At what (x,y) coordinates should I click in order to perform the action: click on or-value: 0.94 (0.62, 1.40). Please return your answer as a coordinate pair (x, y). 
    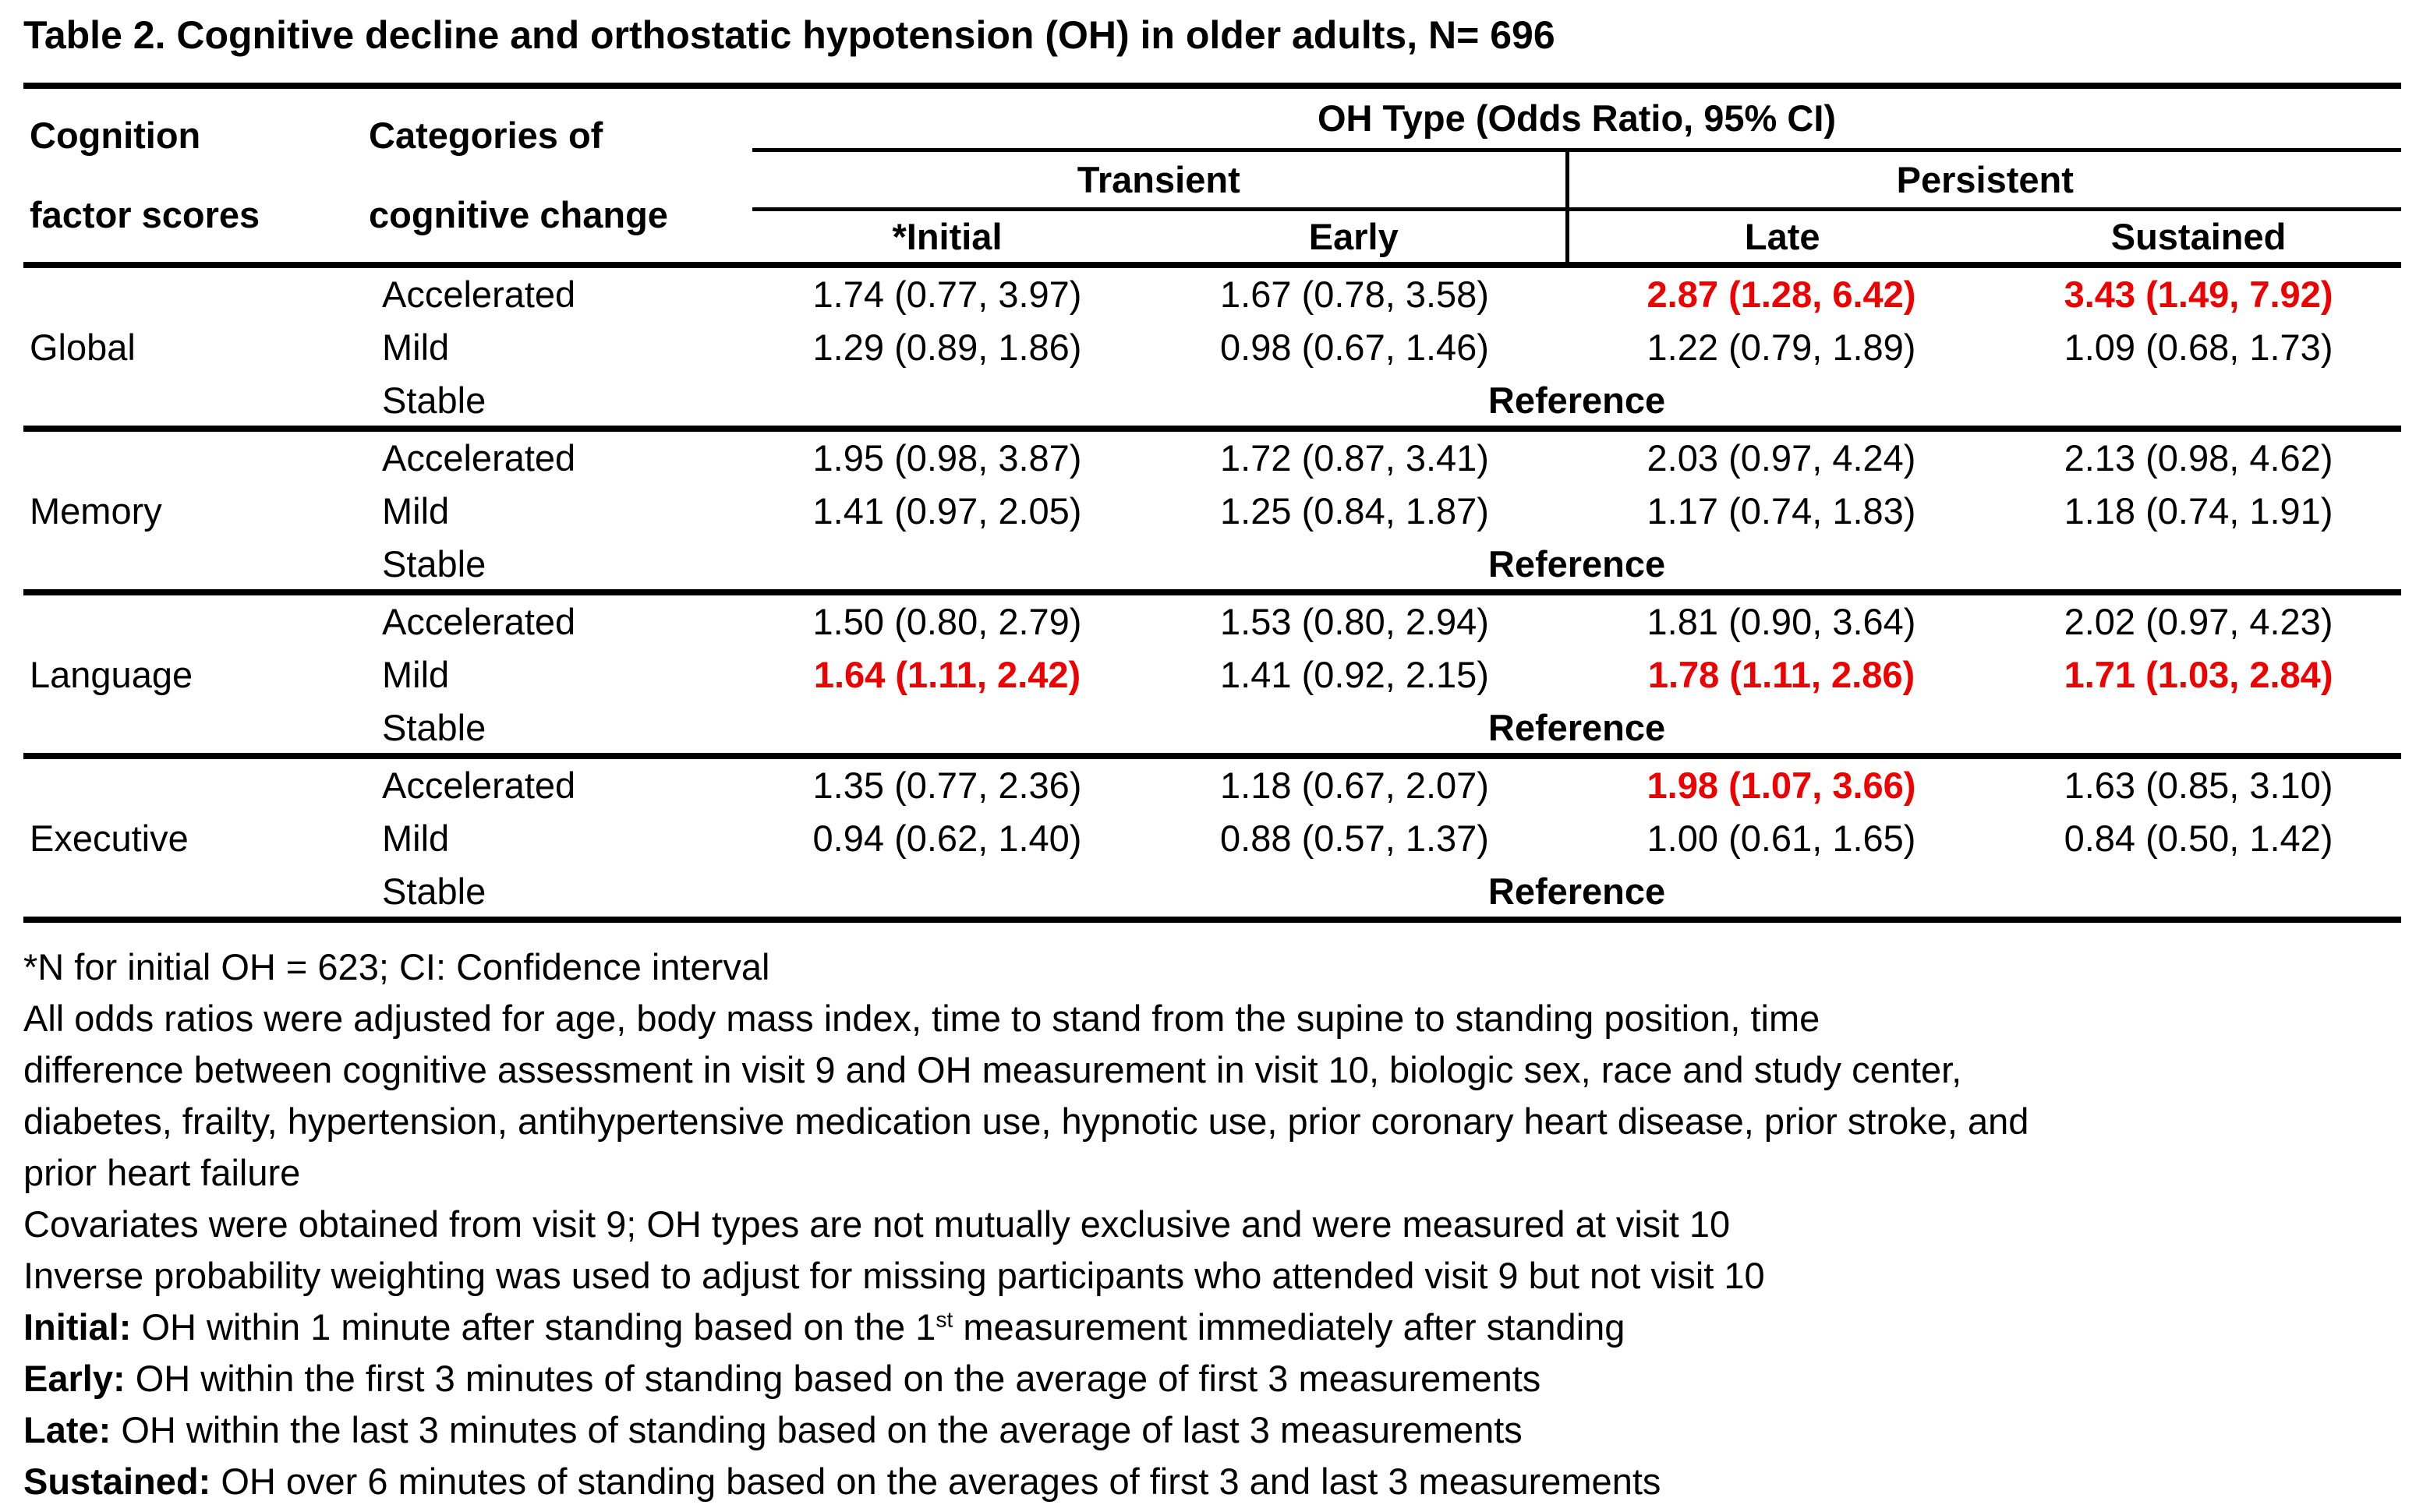
    Looking at the image, I should click on (947, 838).